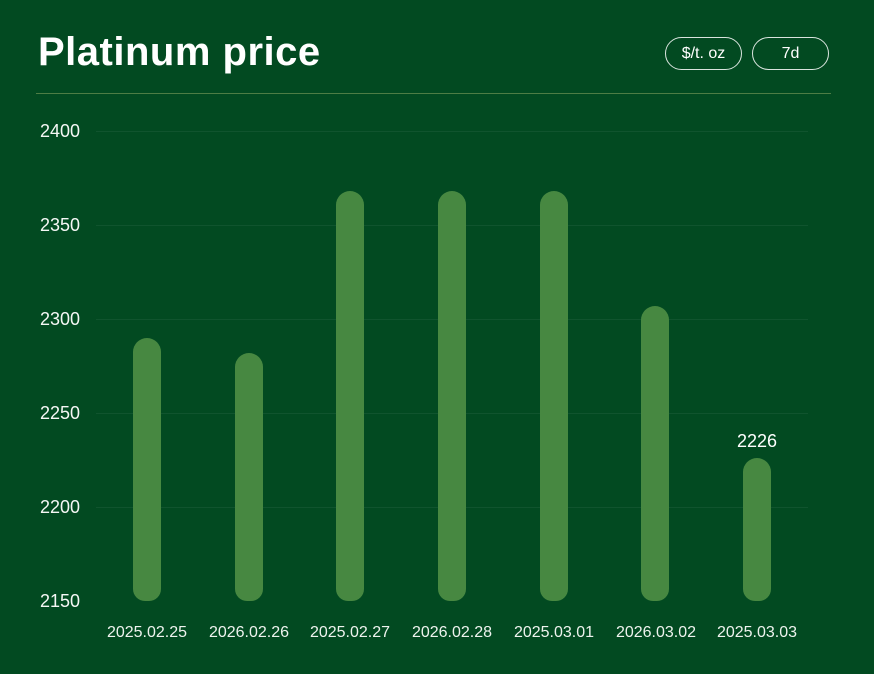  I want to click on y-tick-label: 2200, so click(59, 507).